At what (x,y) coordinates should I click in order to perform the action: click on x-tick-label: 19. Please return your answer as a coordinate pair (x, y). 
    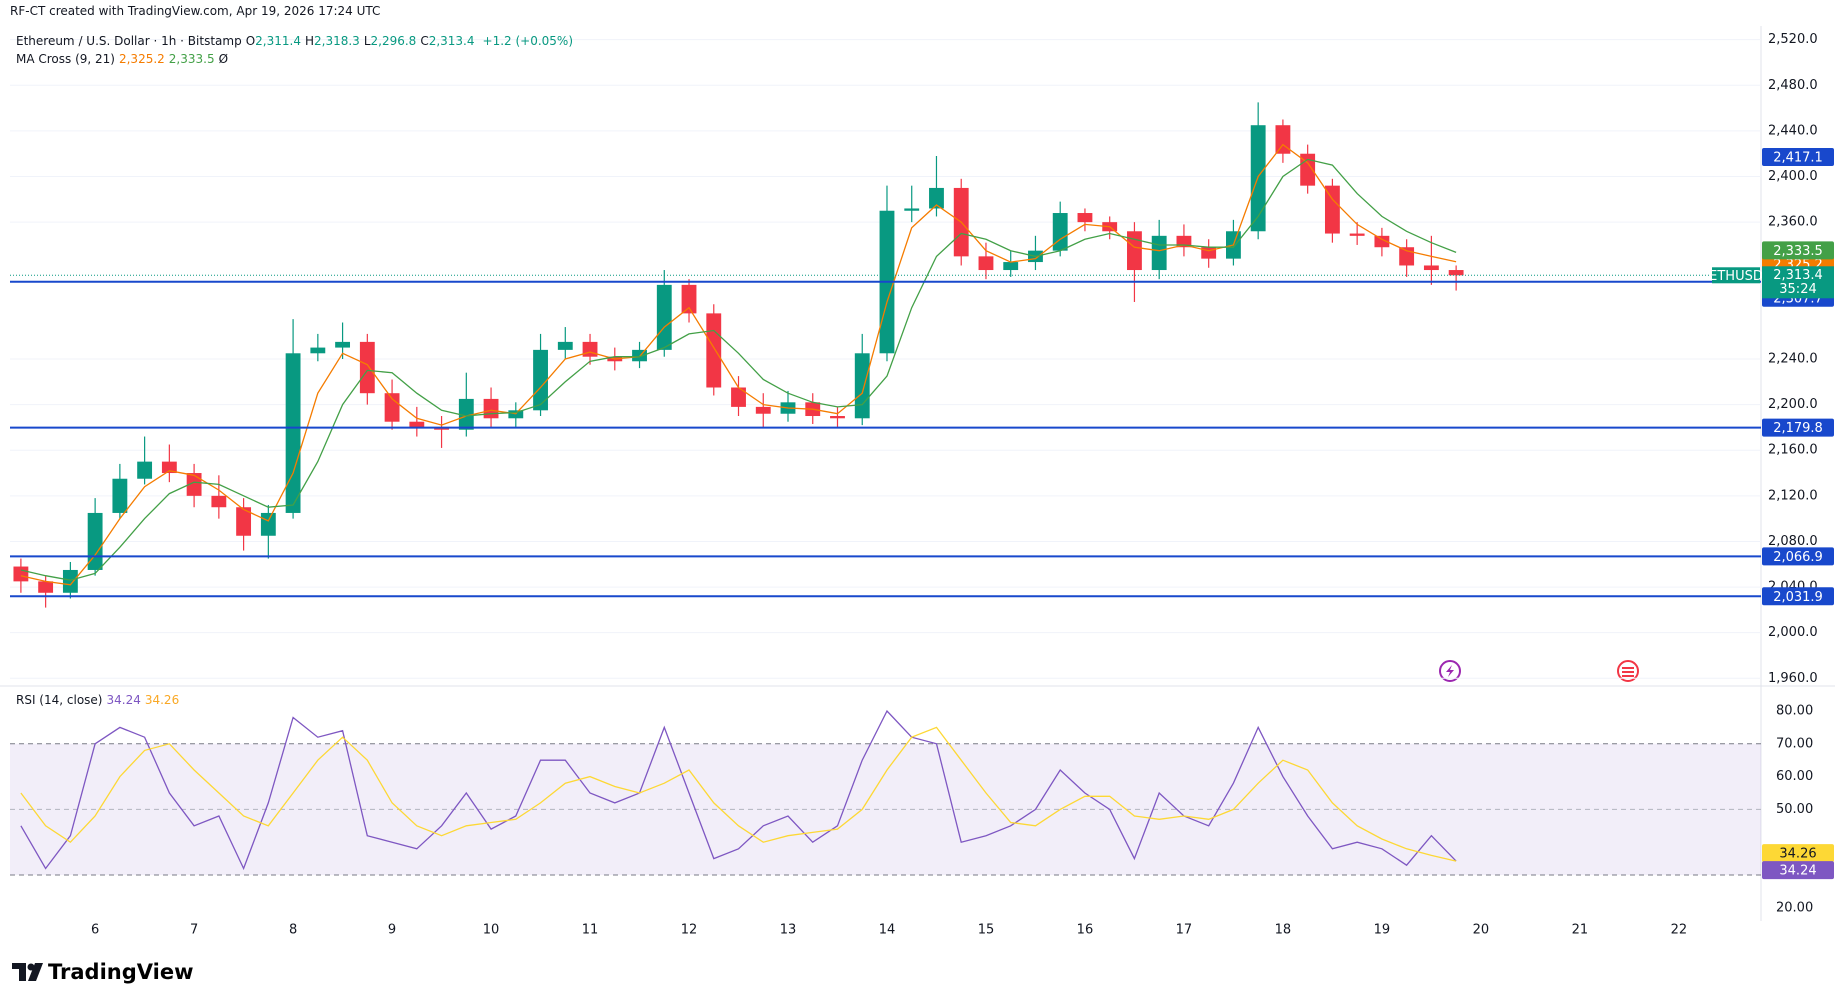
    Looking at the image, I should click on (1382, 930).